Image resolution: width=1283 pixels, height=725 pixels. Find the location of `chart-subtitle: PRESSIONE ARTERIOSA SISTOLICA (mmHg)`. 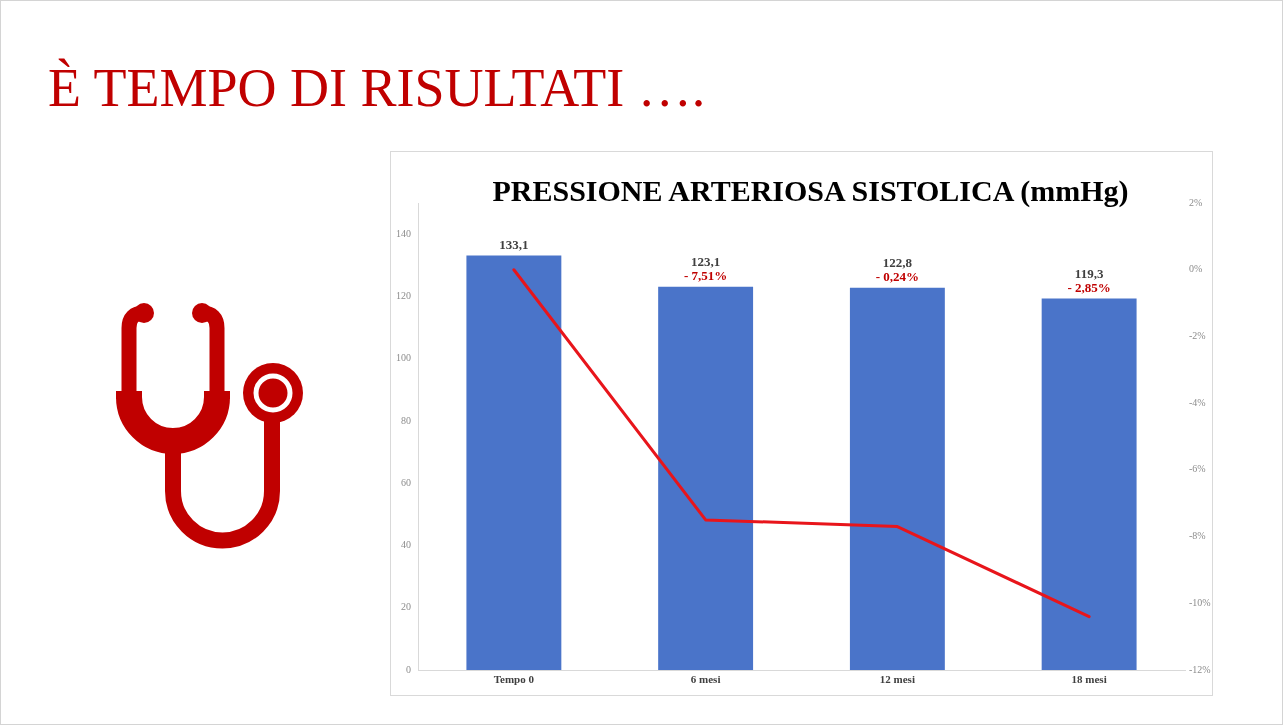

chart-subtitle: PRESSIONE ARTERIOSA SISTOLICA (mmHg) is located at coordinates (810, 190).